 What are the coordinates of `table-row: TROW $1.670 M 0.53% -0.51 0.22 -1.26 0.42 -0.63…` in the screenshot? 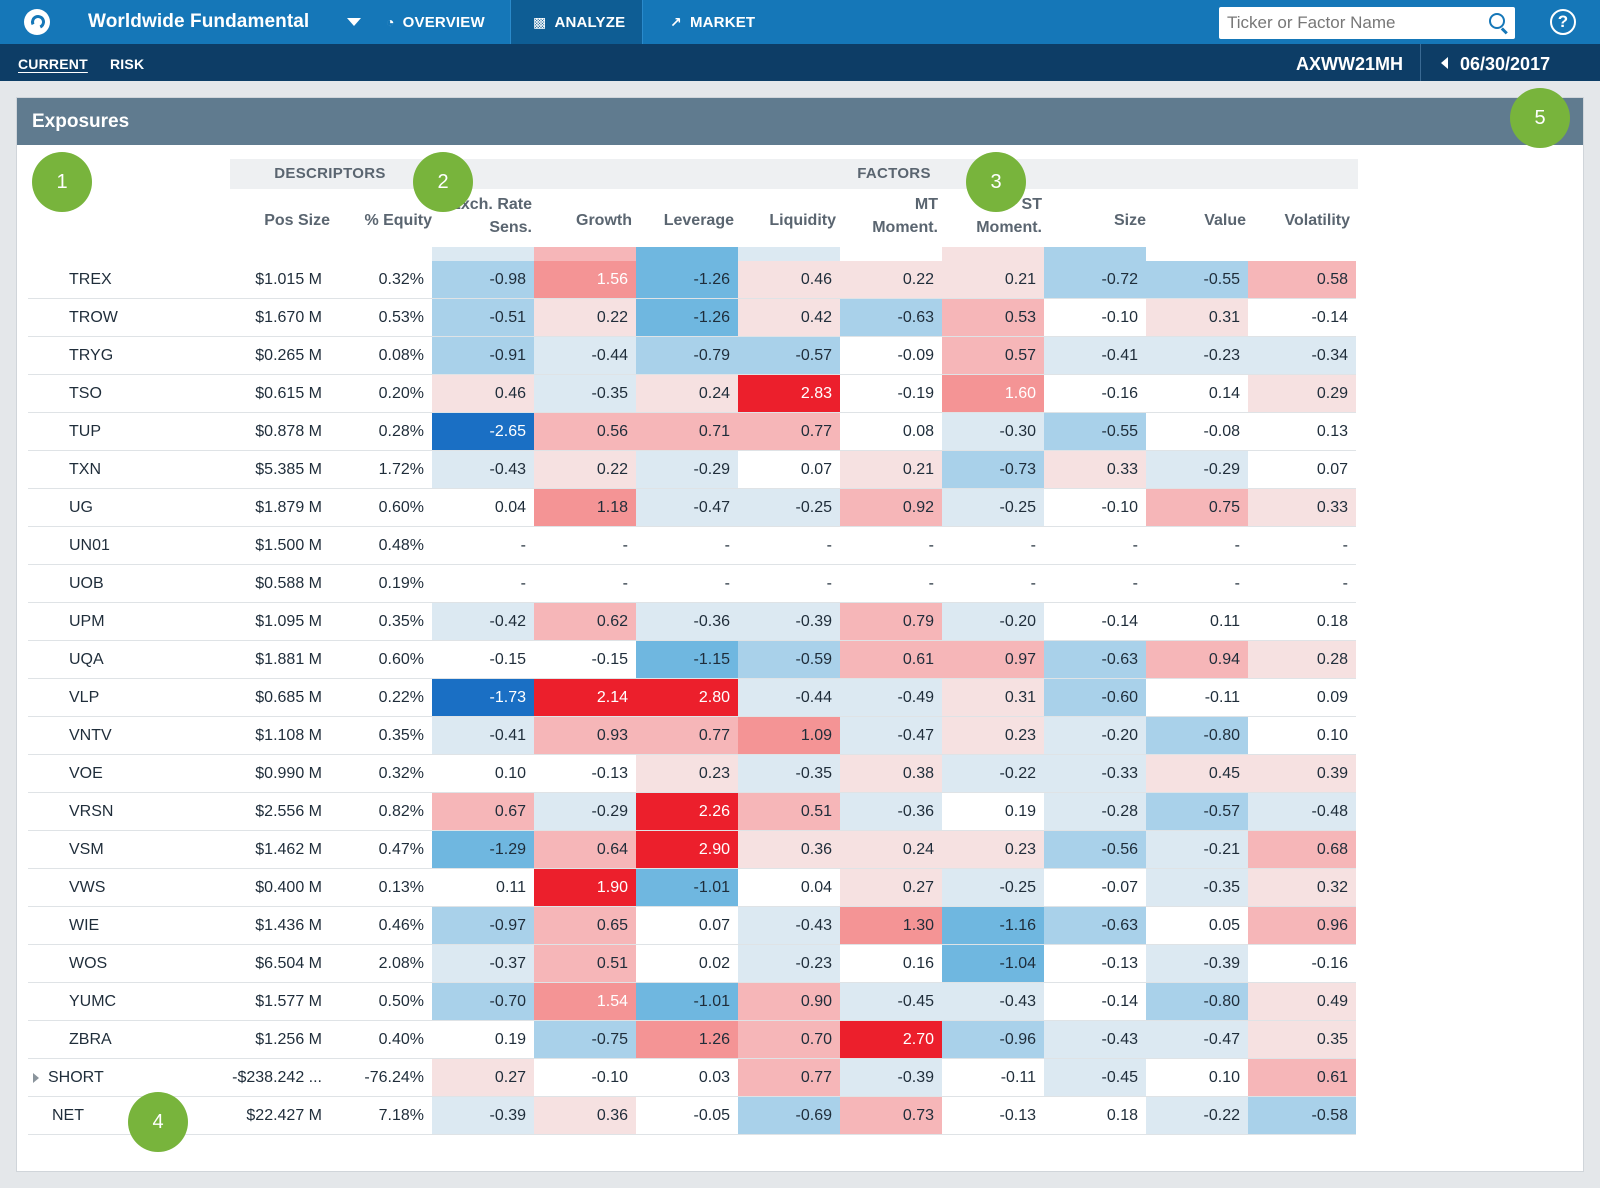 It's located at (692, 318).